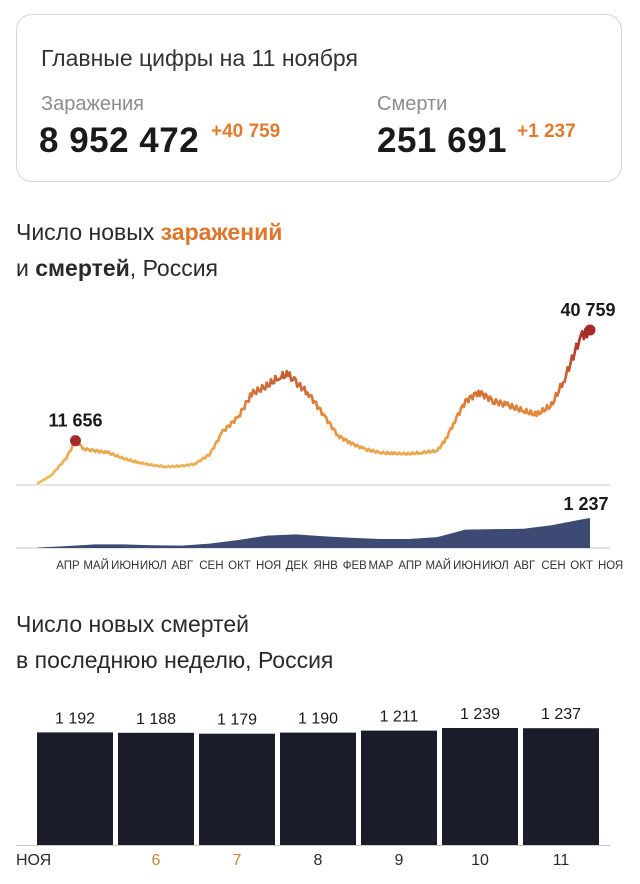 Image resolution: width=640 pixels, height=884 pixels. I want to click on chart2-title-line2: в последнюю неделю, Россия, so click(175, 660).